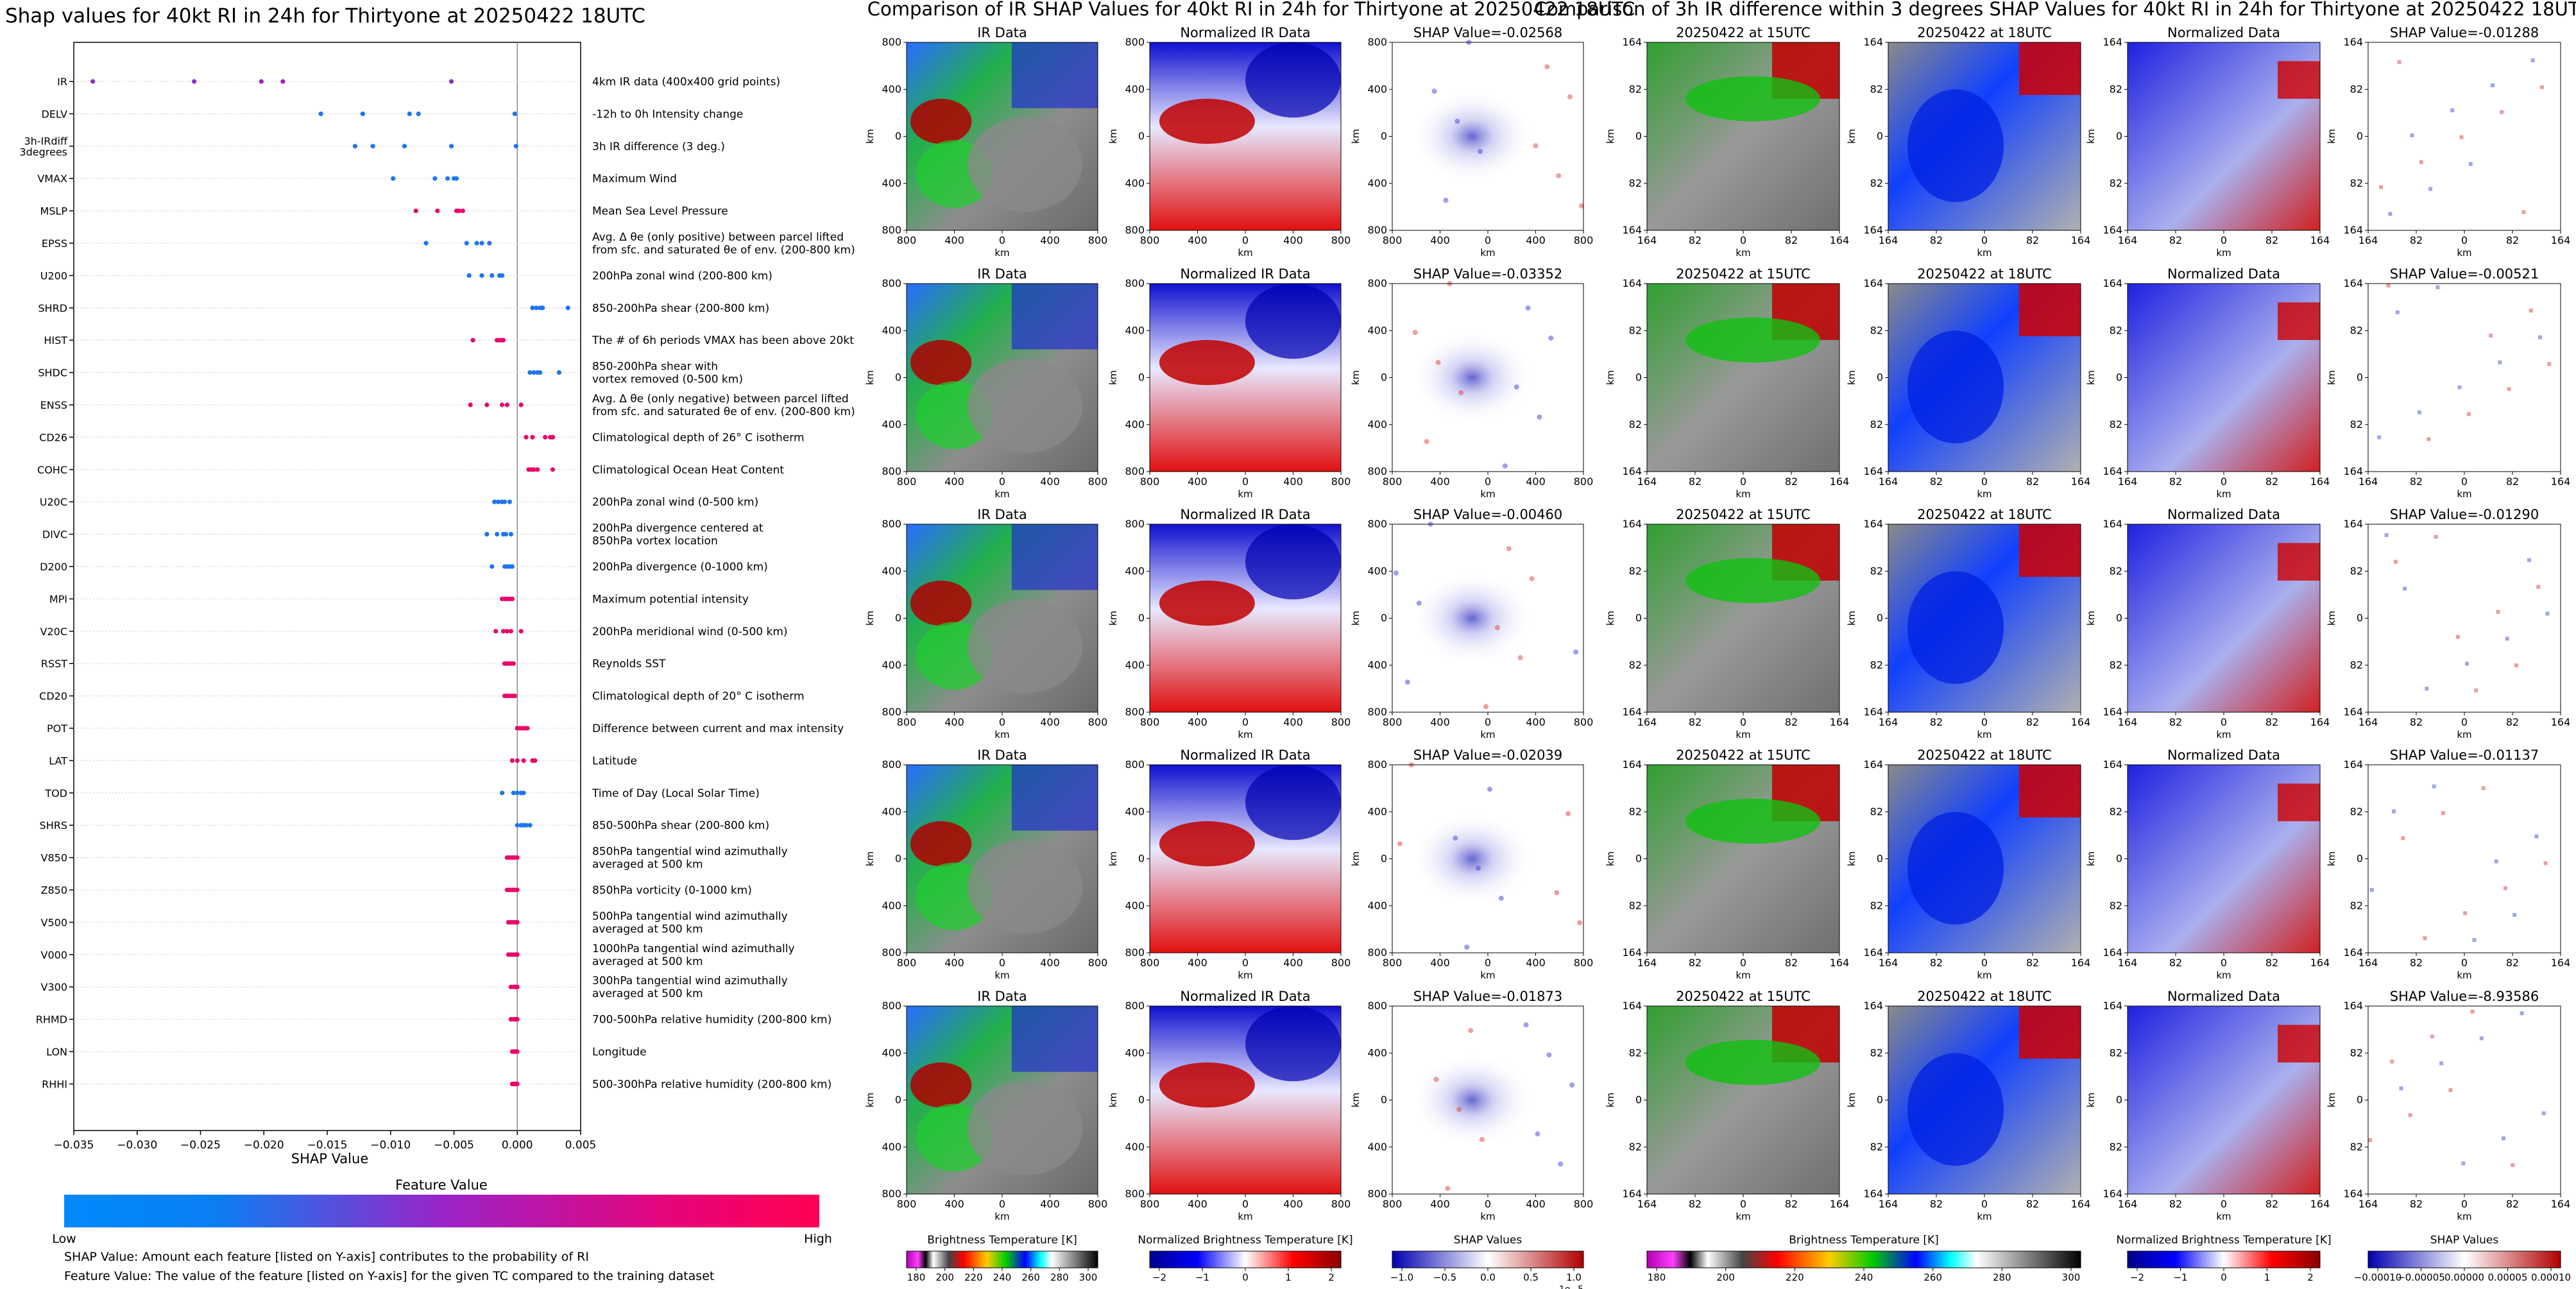 Image resolution: width=2576 pixels, height=1289 pixels. I want to click on diff-panel-subtitle: 20250422 at 15UTC, so click(1744, 514).